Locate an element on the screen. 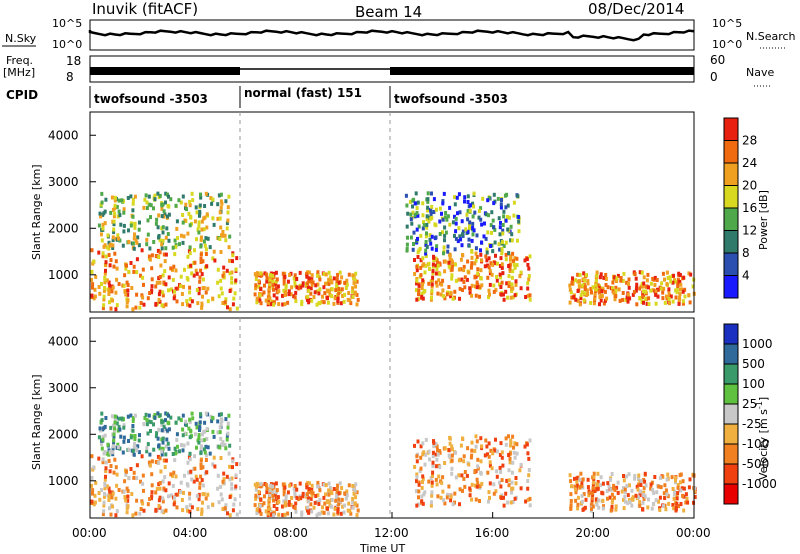  y-tick-label: 4000 is located at coordinates (63, 341).